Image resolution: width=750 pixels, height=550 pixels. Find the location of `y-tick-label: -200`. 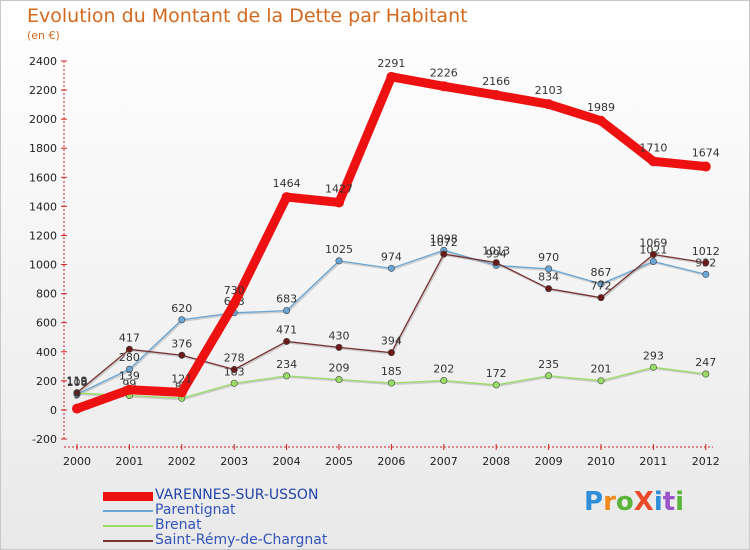

y-tick-label: -200 is located at coordinates (44, 439).